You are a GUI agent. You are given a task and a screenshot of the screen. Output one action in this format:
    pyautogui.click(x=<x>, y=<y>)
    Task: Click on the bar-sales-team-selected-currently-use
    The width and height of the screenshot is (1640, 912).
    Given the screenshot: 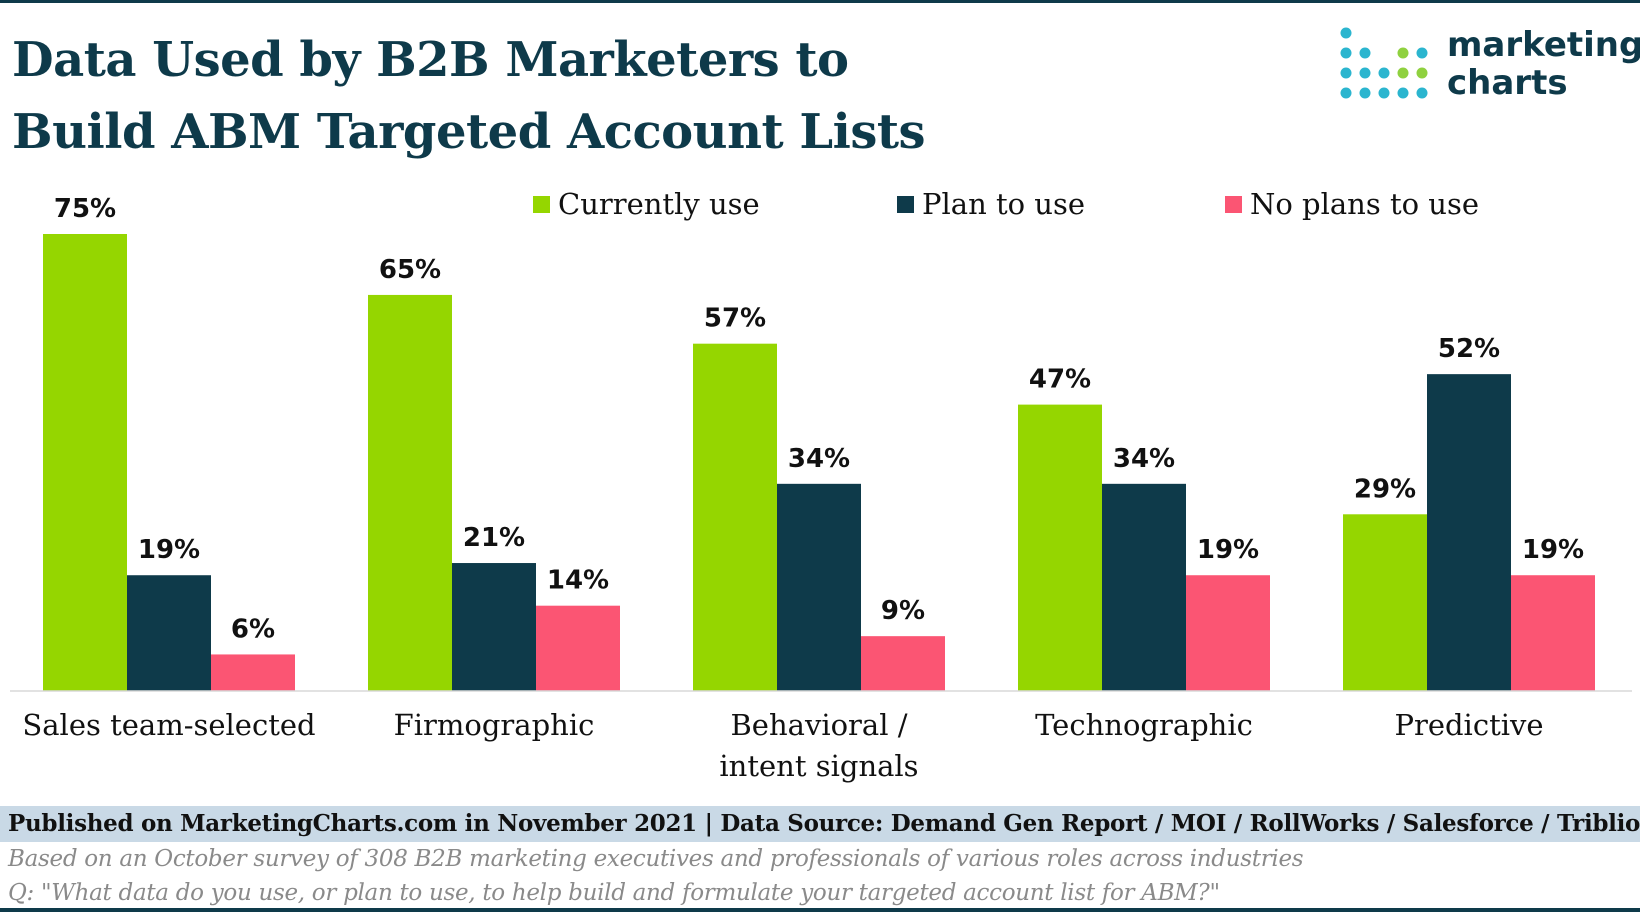 What is the action you would take?
    pyautogui.click(x=85, y=462)
    